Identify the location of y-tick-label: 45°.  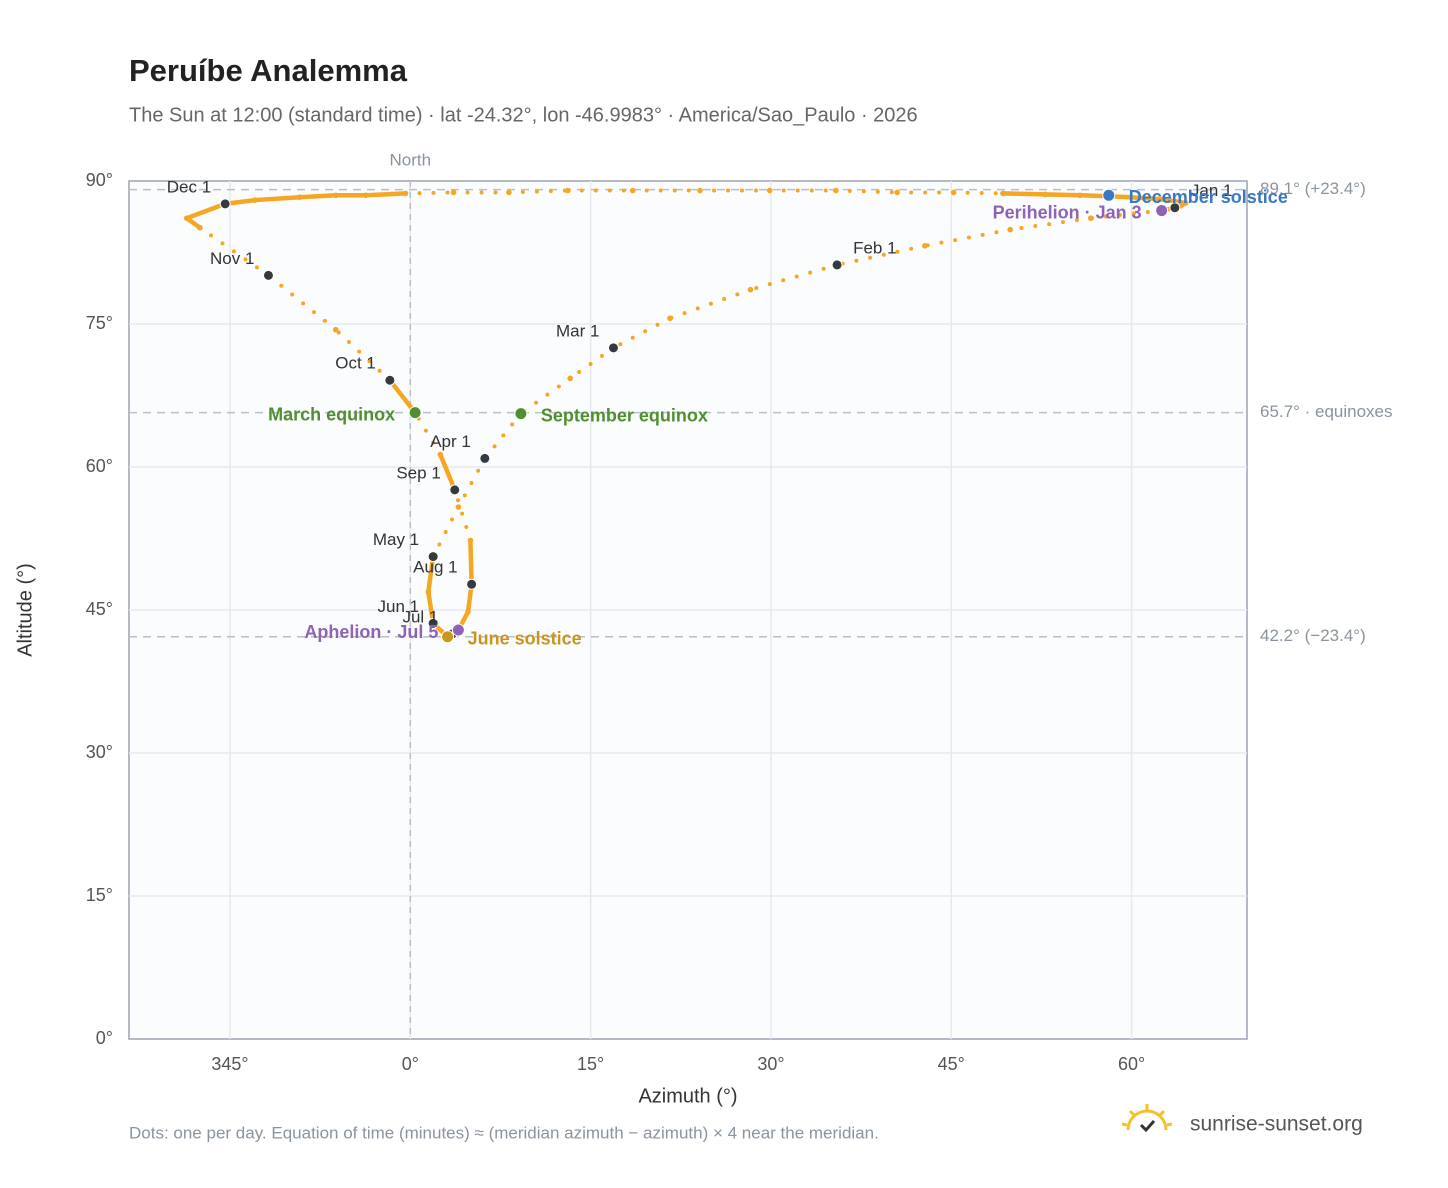
(99, 609).